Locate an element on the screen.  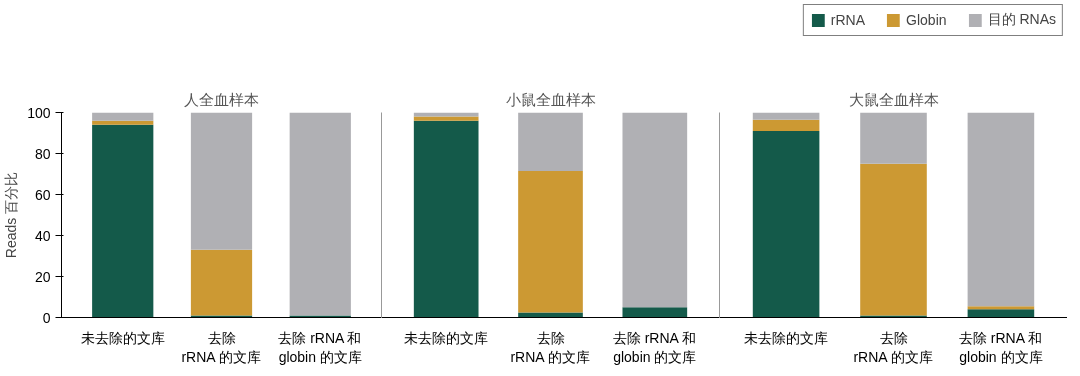
y-tick-label: 40 is located at coordinates (42, 235).